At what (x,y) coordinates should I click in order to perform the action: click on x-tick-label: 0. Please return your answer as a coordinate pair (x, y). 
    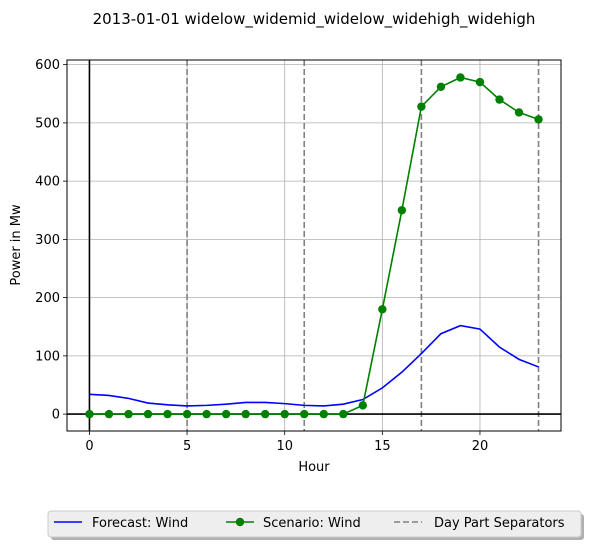
    Looking at the image, I should click on (89, 446).